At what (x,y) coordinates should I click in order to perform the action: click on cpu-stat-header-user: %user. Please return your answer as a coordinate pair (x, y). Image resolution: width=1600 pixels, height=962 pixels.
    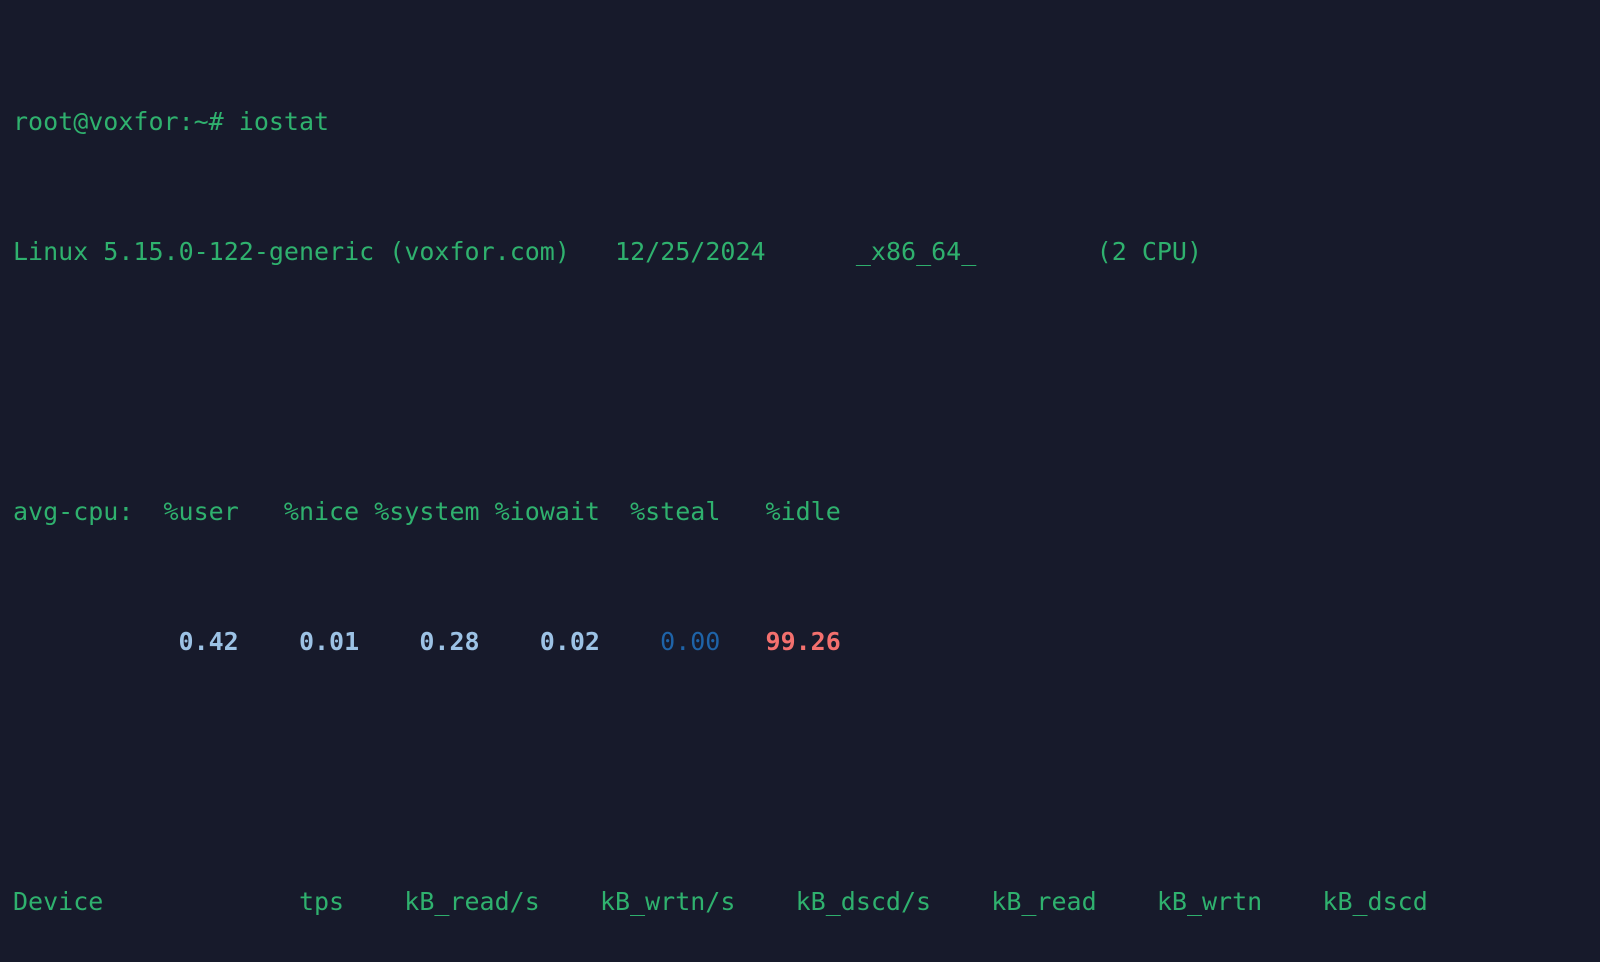
    Looking at the image, I should click on (201, 511).